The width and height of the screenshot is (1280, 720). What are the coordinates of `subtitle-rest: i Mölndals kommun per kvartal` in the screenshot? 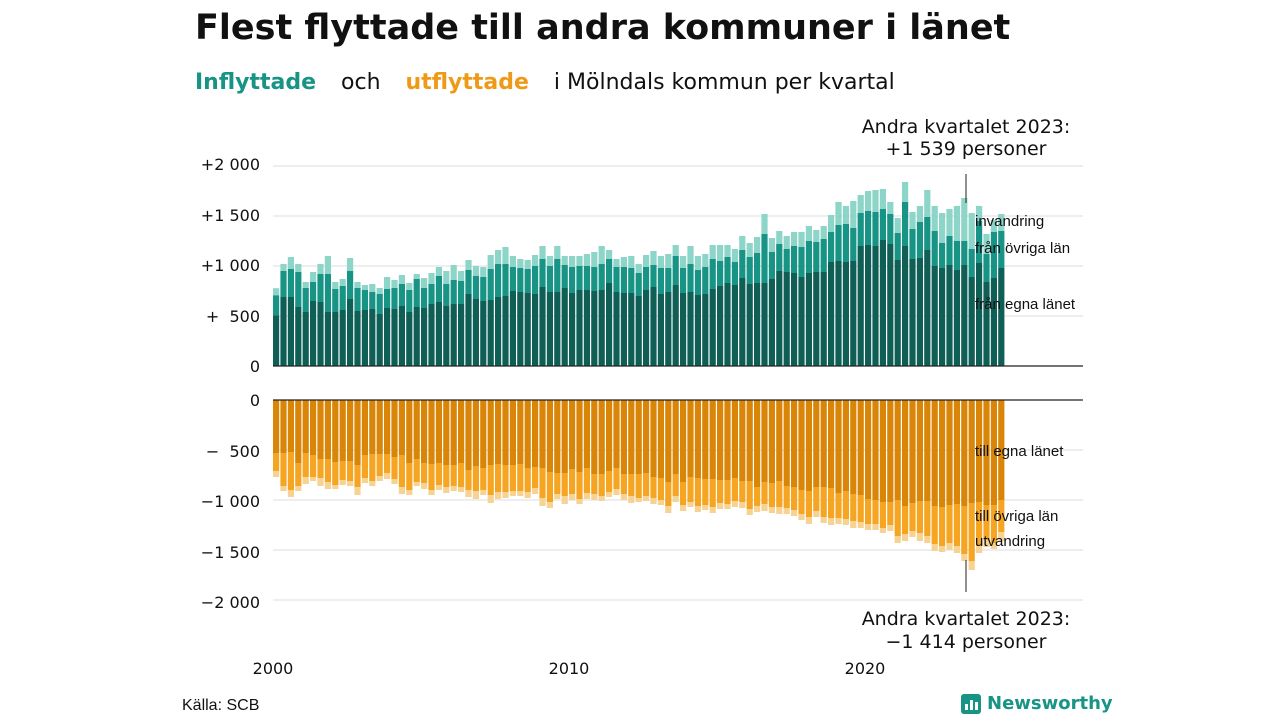 It's located at (724, 82).